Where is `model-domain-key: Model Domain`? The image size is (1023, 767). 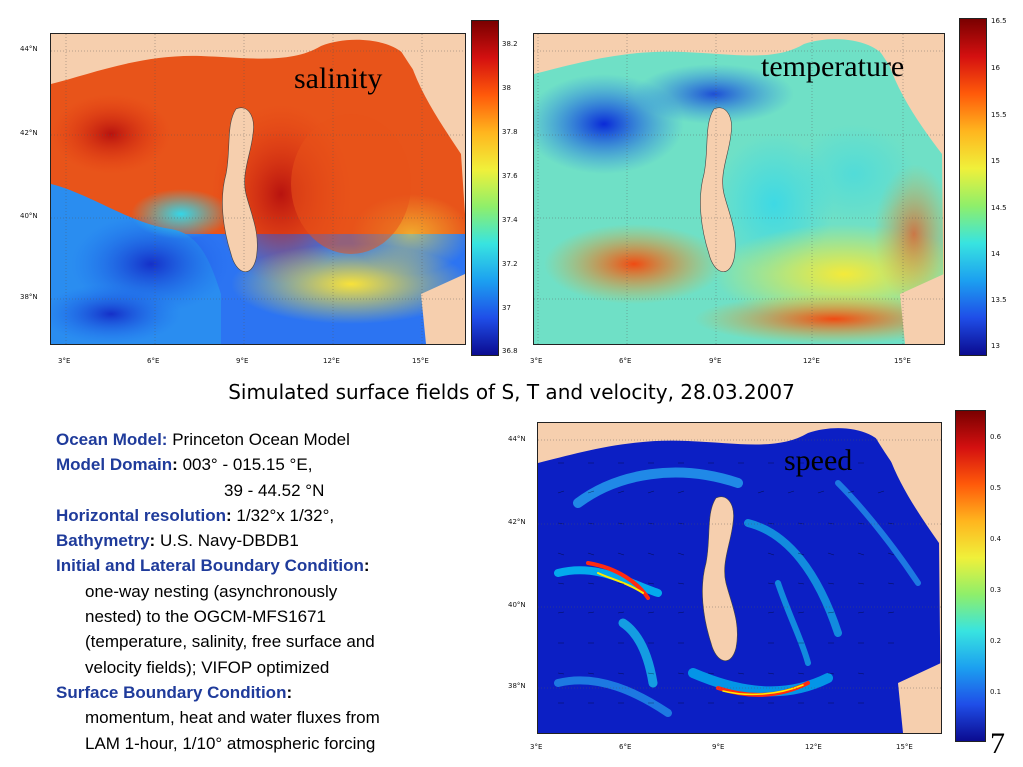
model-domain-key: Model Domain is located at coordinates (114, 465).